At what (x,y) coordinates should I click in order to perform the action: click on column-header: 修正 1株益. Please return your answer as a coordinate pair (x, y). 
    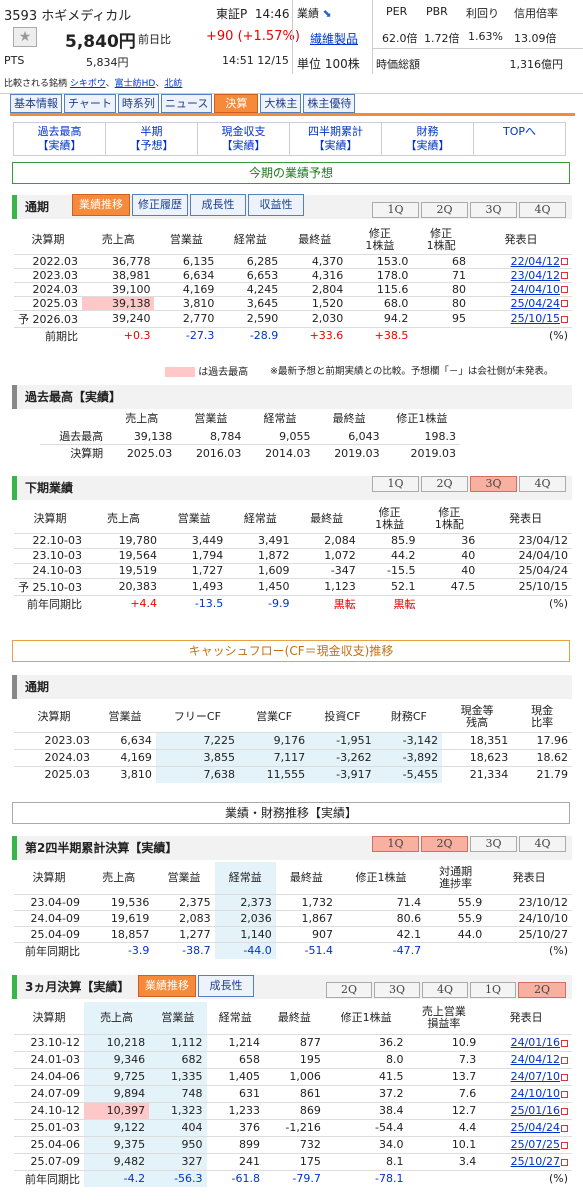
    Looking at the image, I should click on (390, 518).